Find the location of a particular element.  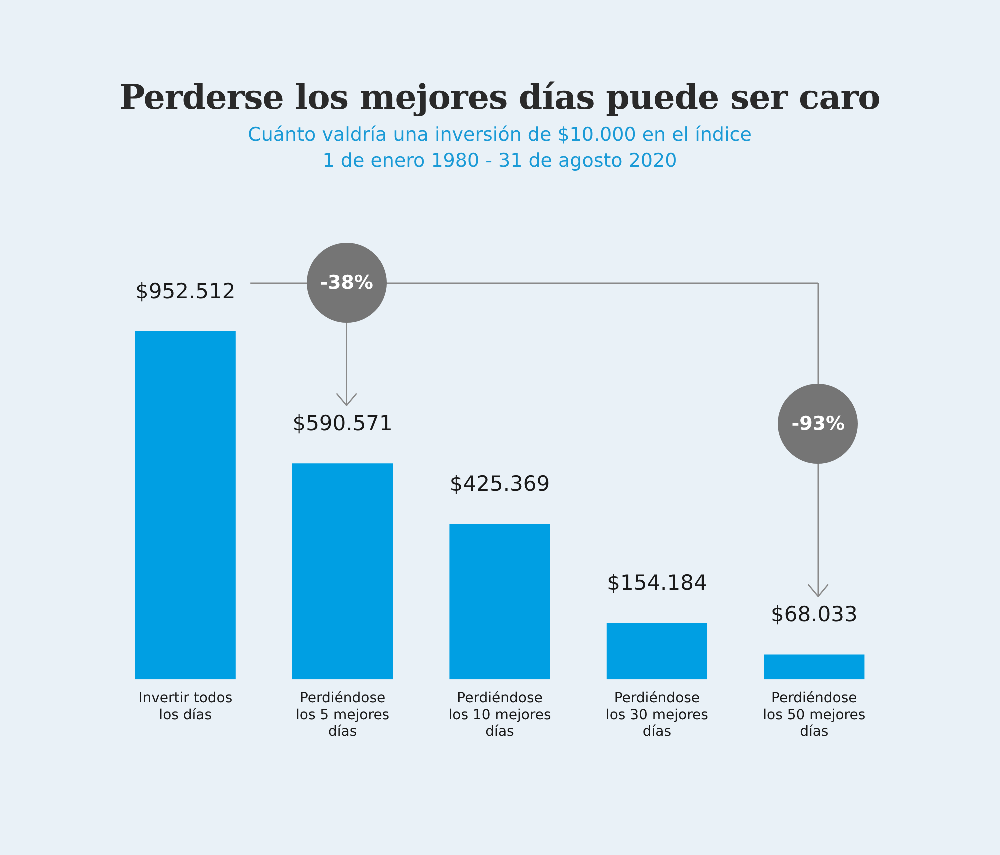

x-tick-label: Perdiéndose los 10 mejores días is located at coordinates (500, 715).